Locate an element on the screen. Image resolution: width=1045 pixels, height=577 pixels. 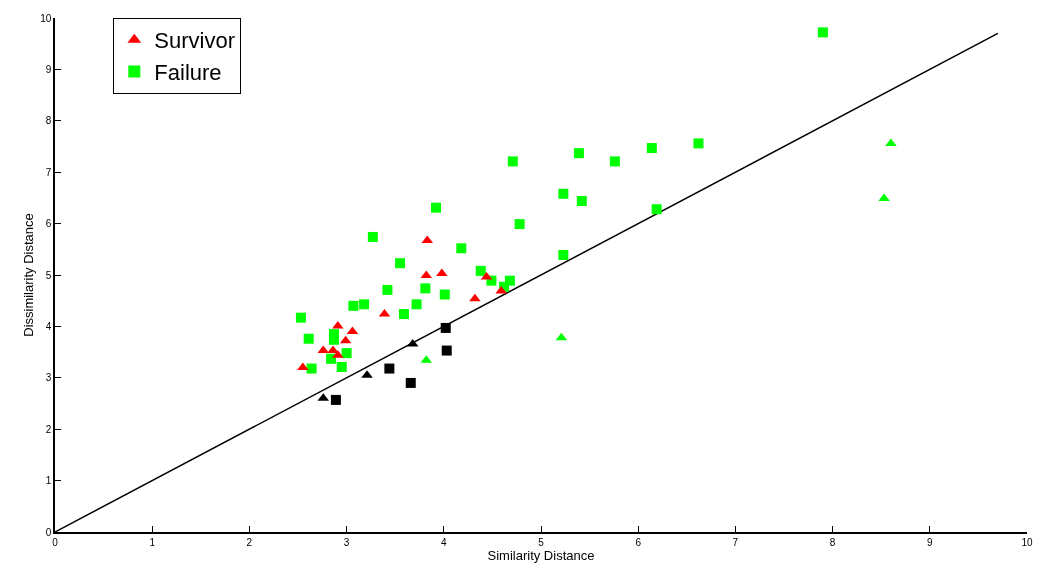
y-axis-title: Dissimilarity Distance is located at coordinates (28, 275).